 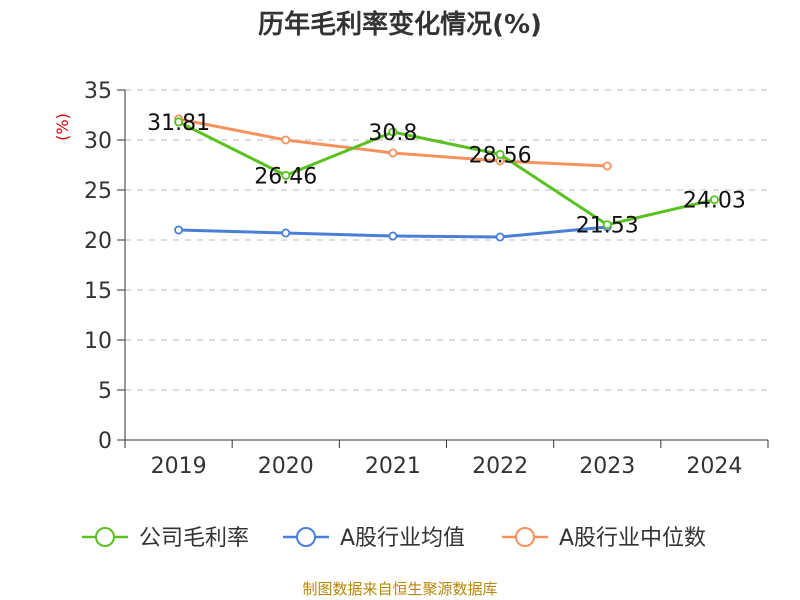 What do you see at coordinates (62, 127) in the screenshot?
I see `y-axis-label: (%)` at bounding box center [62, 127].